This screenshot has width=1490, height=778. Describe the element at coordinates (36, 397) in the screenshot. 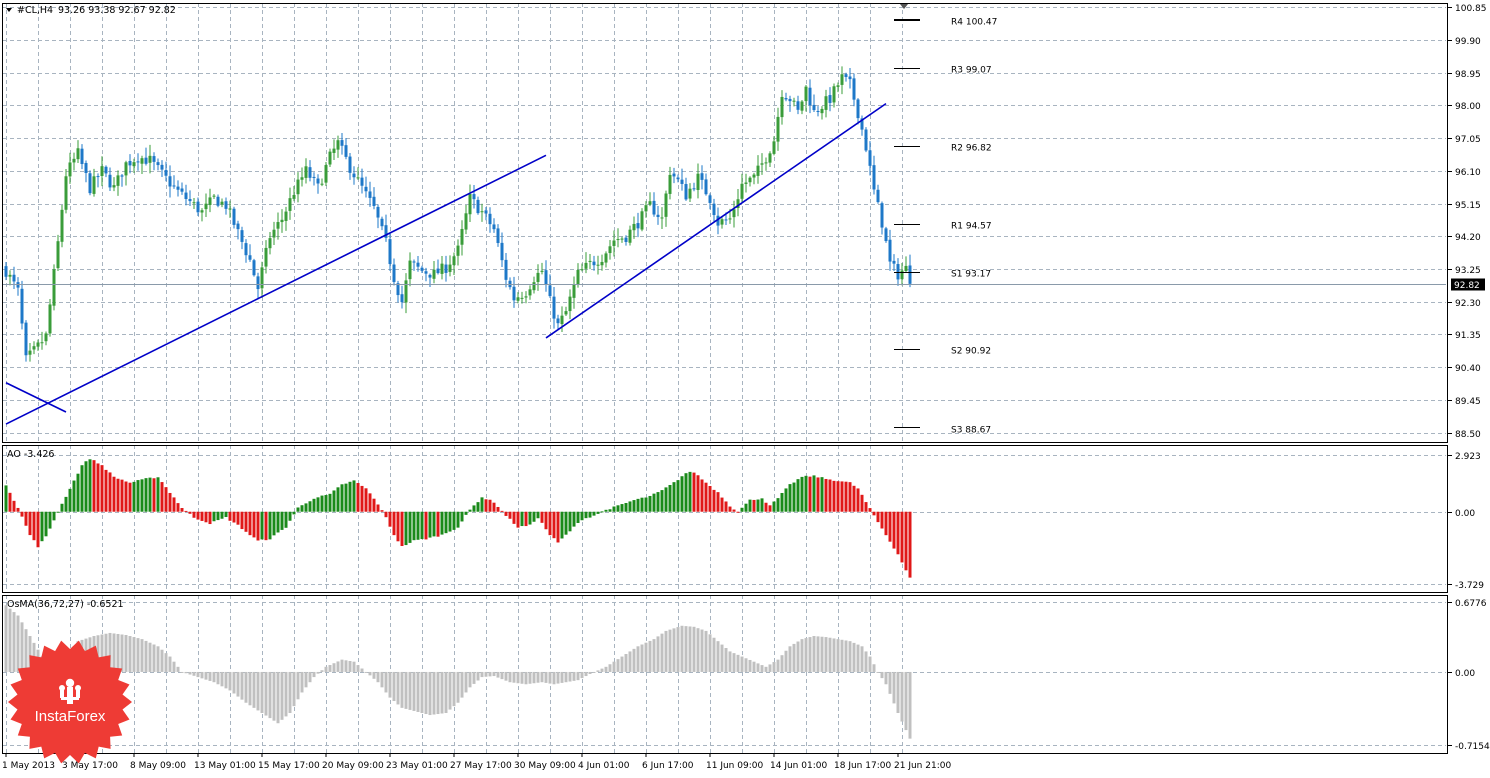

I see `short-down-line` at that location.